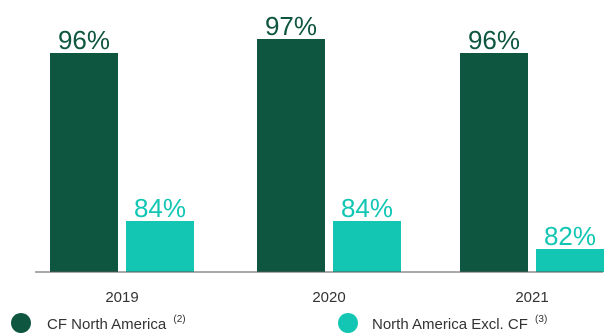 The height and width of the screenshot is (333, 608). What do you see at coordinates (160, 208) in the screenshot?
I see `value-label-2019-series-1: 84%` at bounding box center [160, 208].